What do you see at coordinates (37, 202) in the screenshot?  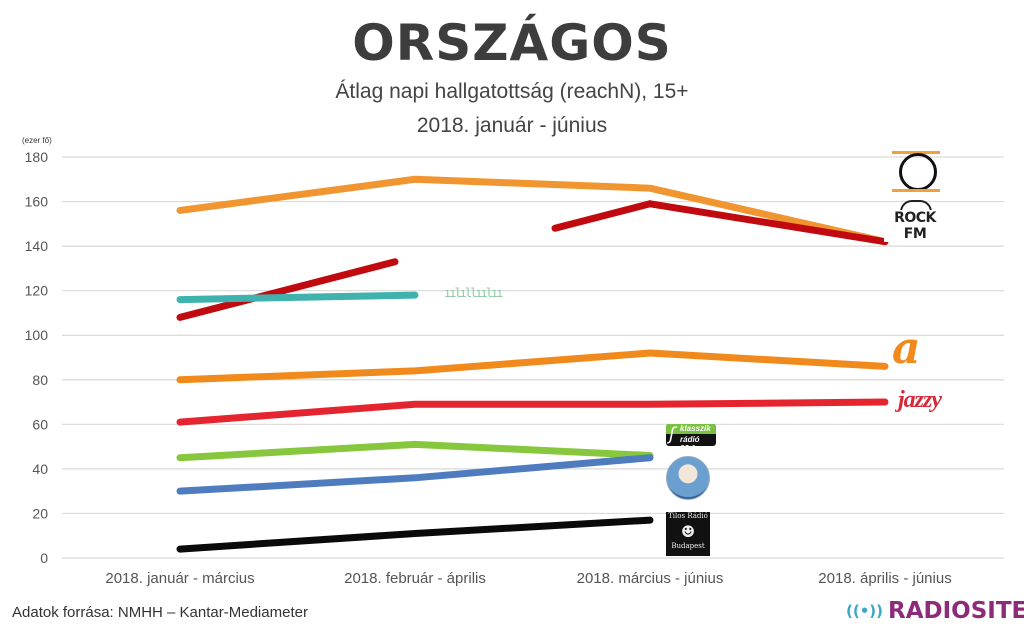 I see `y-tick-label: 160` at bounding box center [37, 202].